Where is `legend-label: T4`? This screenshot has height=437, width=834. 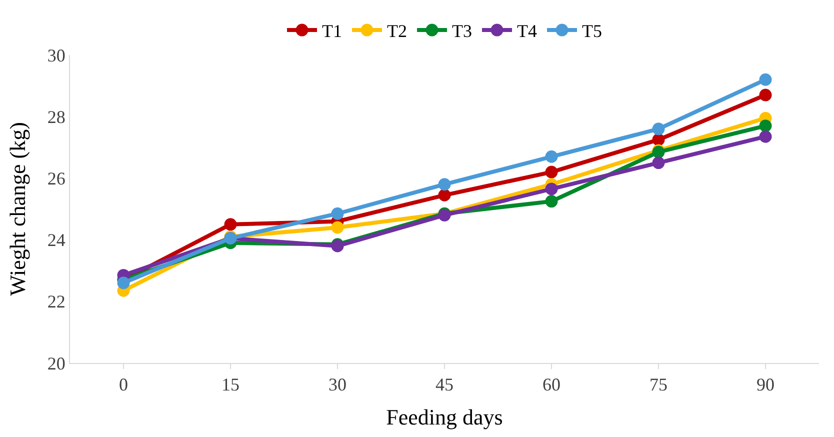
legend-label: T4 is located at coordinates (527, 31).